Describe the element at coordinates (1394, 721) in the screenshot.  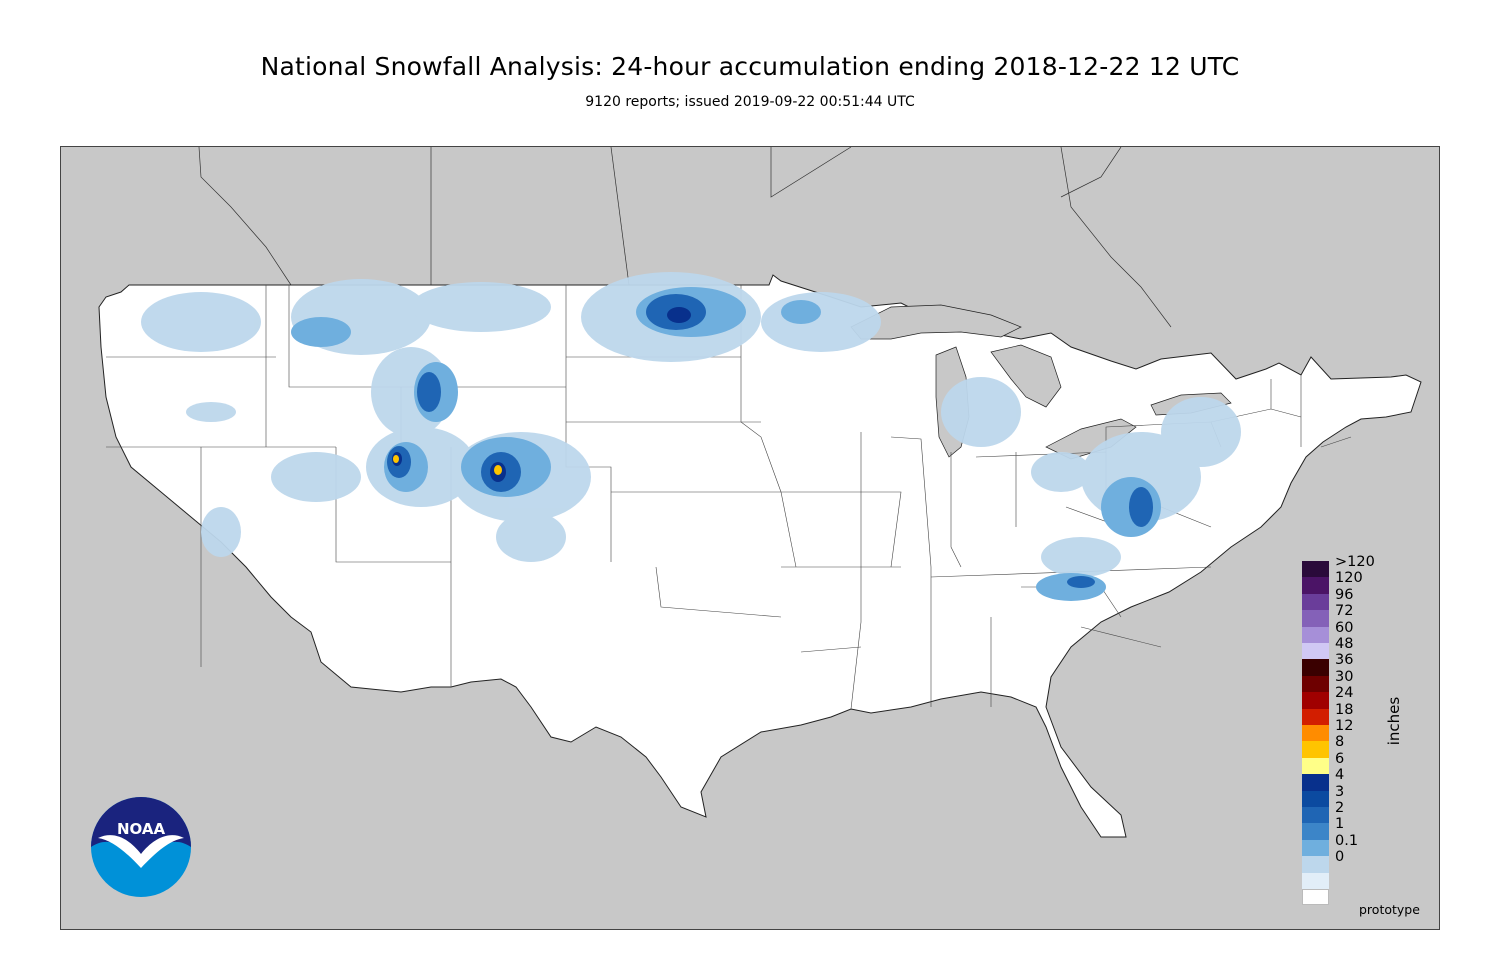
I see `legend-unit-label: inches` at that location.